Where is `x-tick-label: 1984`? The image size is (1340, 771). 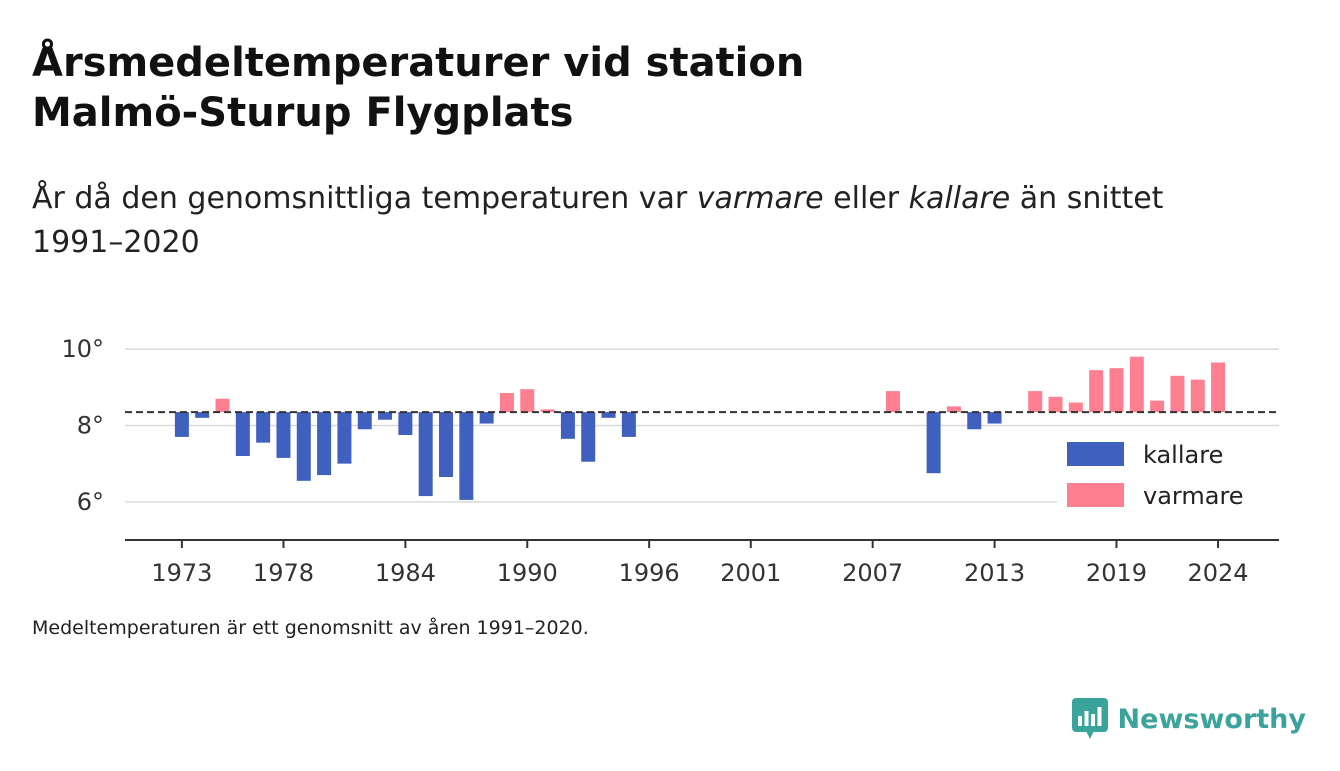
x-tick-label: 1984 is located at coordinates (405, 573).